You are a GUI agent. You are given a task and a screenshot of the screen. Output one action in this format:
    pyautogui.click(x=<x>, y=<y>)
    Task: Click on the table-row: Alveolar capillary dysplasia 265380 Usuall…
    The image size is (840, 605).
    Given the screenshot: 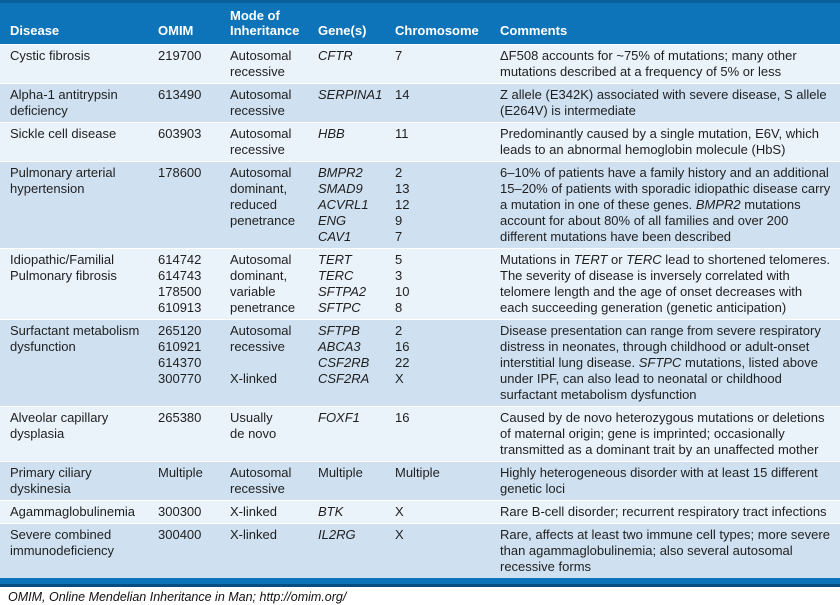 What is the action you would take?
    pyautogui.click(x=420, y=433)
    